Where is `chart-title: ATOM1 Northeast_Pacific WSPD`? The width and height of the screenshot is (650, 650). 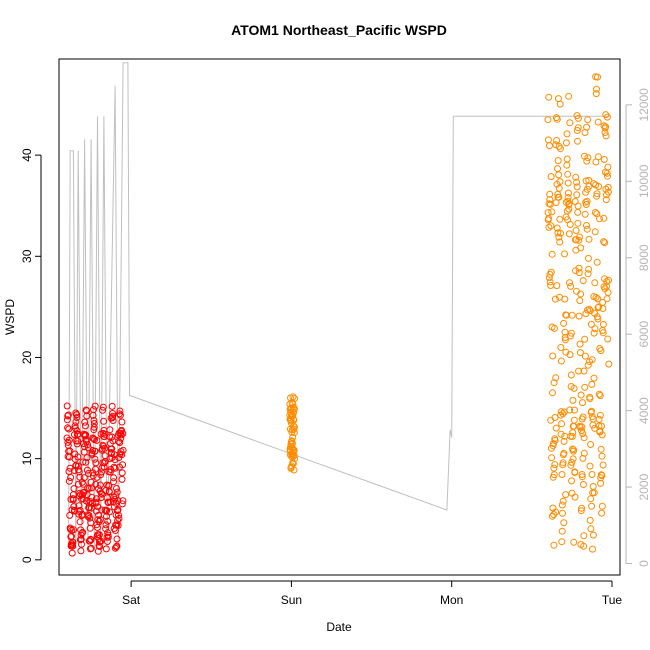
chart-title: ATOM1 Northeast_Pacific WSPD is located at coordinates (339, 30).